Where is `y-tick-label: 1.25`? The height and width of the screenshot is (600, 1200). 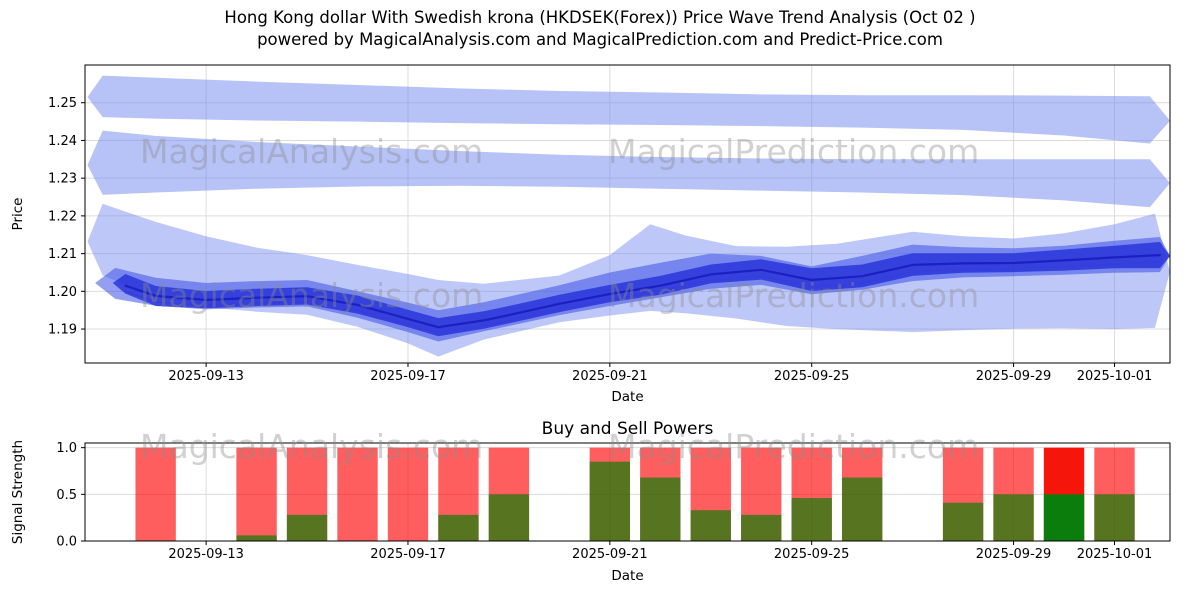
y-tick-label: 1.25 is located at coordinates (62, 103).